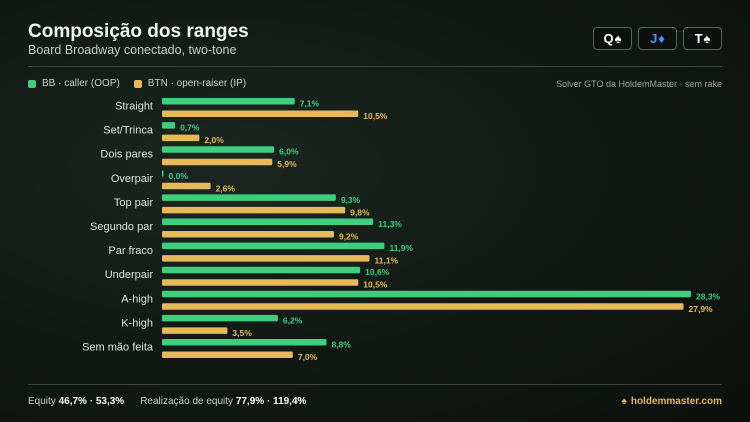  What do you see at coordinates (676, 401) in the screenshot?
I see `brand-label: holdemmaster.com` at bounding box center [676, 401].